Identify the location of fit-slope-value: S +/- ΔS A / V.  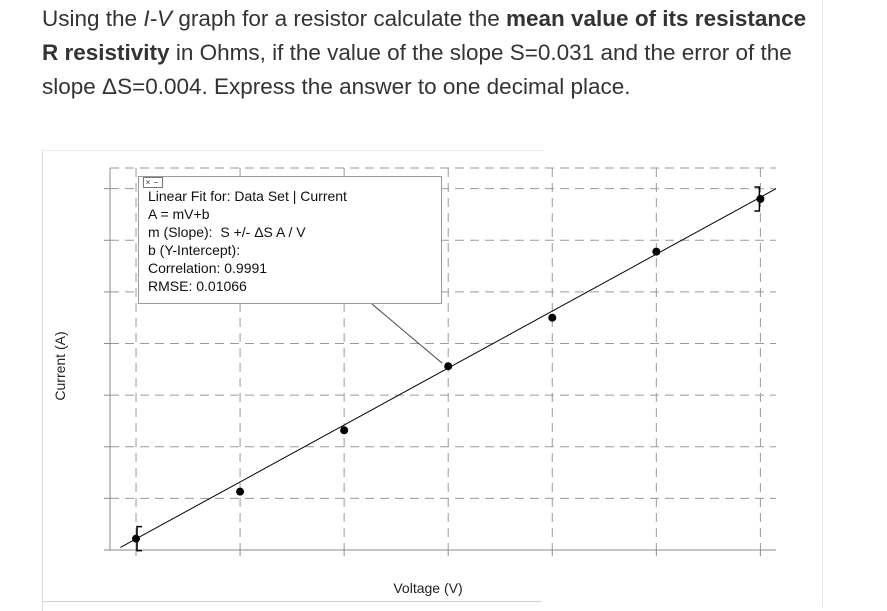
(263, 232).